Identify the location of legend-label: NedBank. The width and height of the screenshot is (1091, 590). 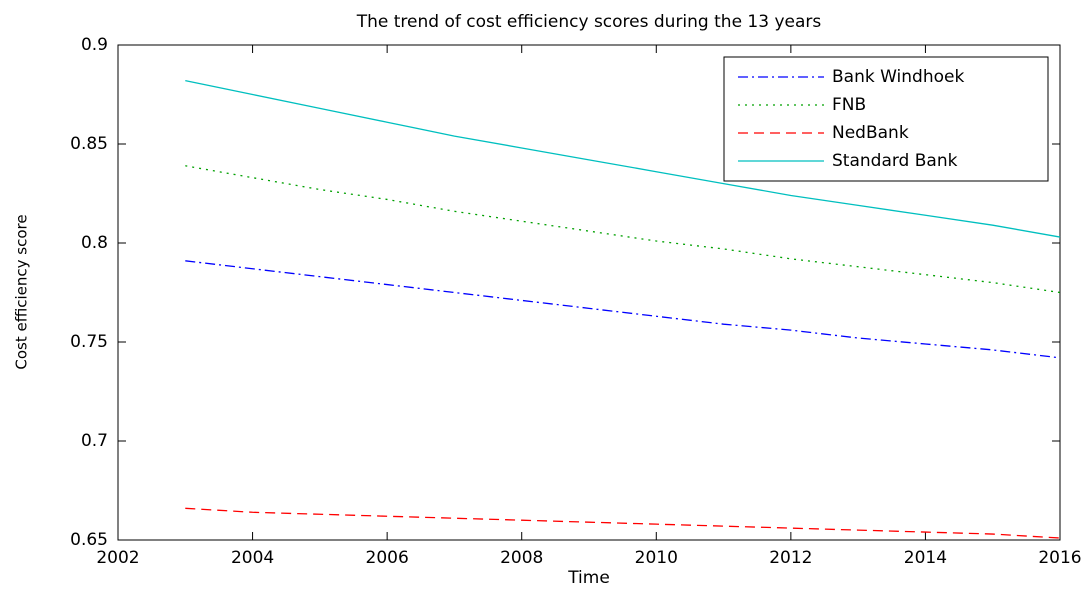
(870, 133).